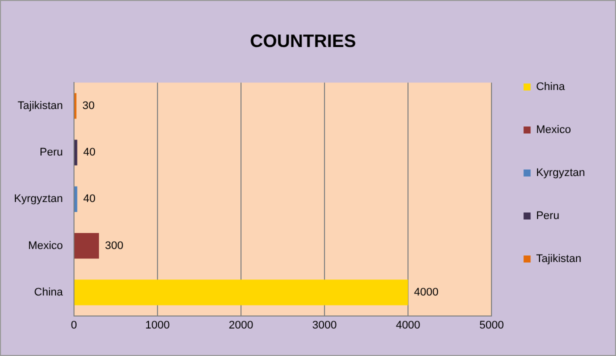  I want to click on legend-label: Peru, so click(548, 216).